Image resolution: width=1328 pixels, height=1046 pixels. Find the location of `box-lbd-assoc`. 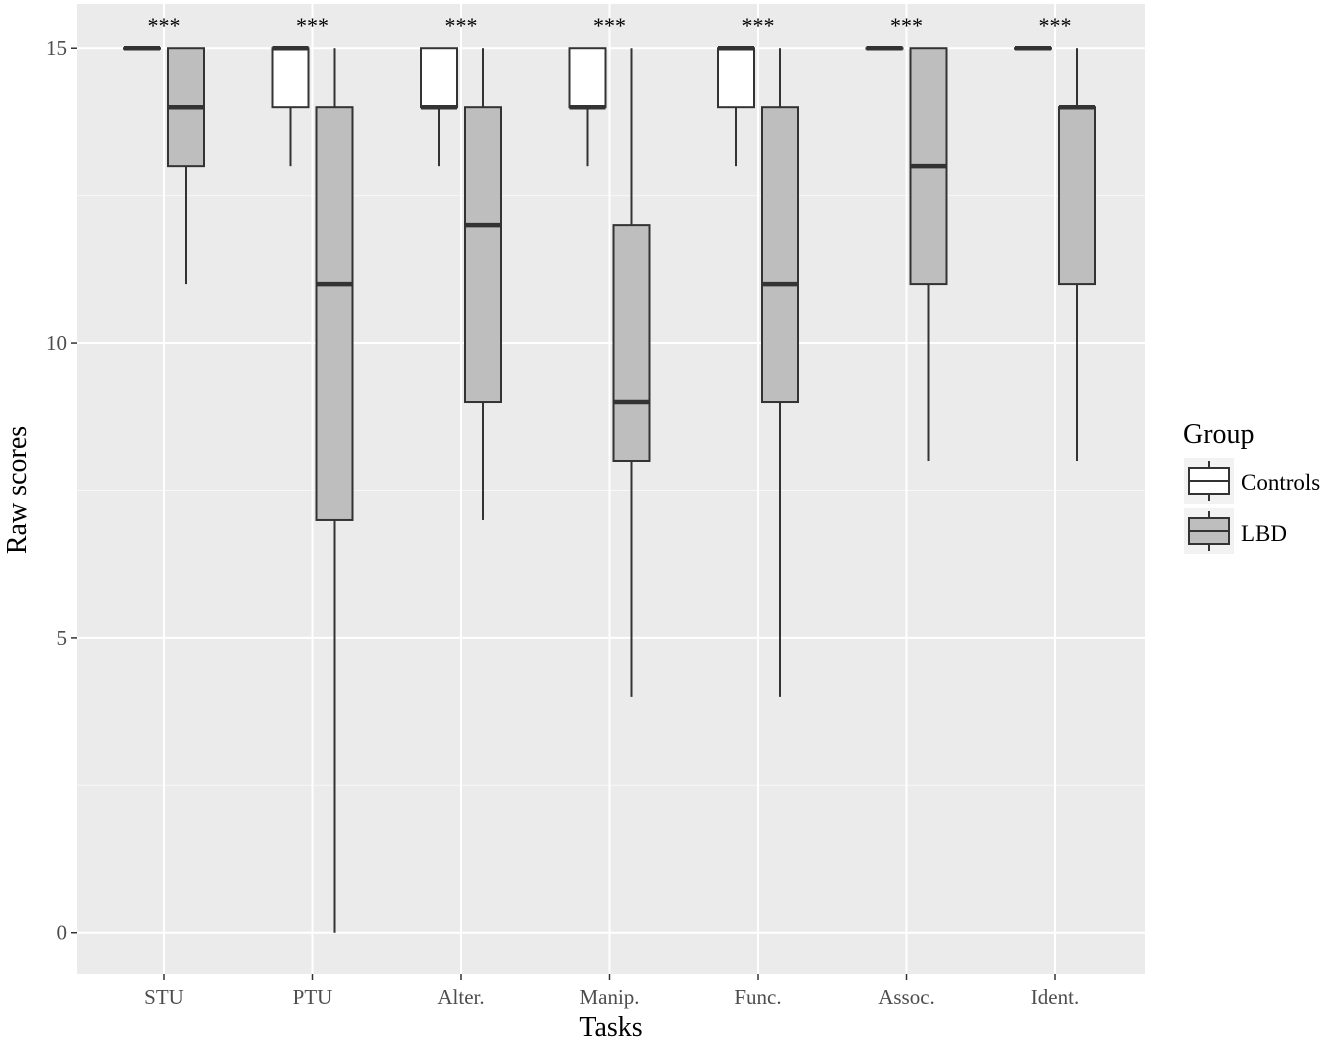

box-lbd-assoc is located at coordinates (928, 254).